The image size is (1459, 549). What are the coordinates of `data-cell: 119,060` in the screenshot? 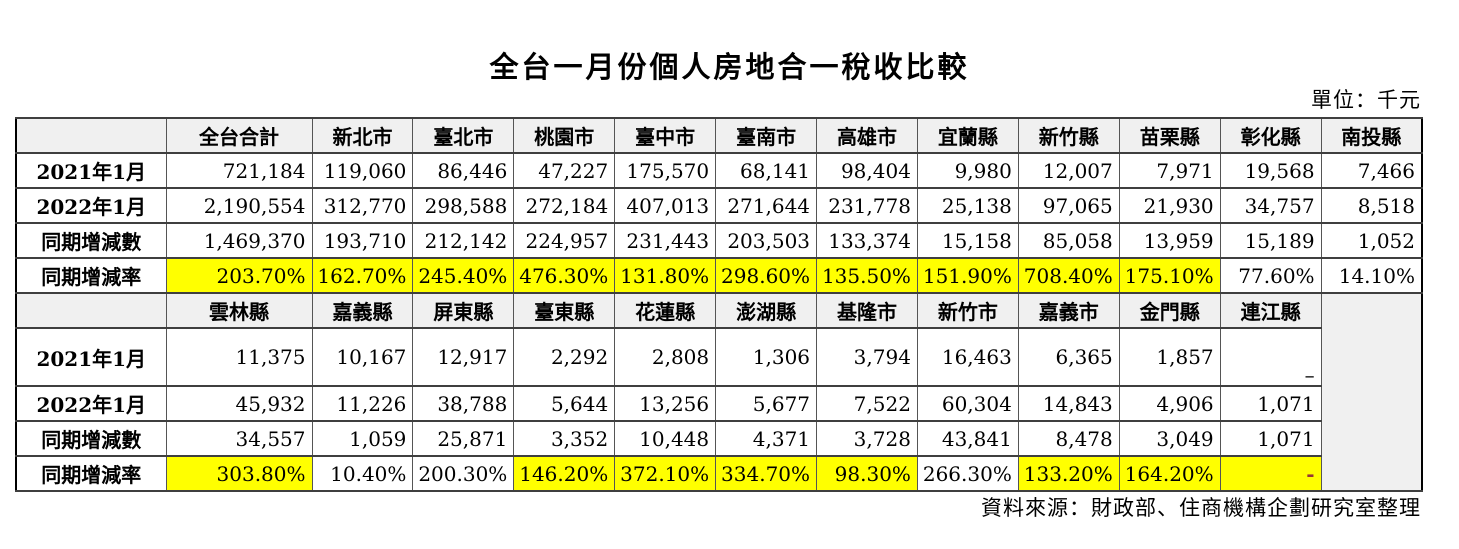 It's located at (362, 170).